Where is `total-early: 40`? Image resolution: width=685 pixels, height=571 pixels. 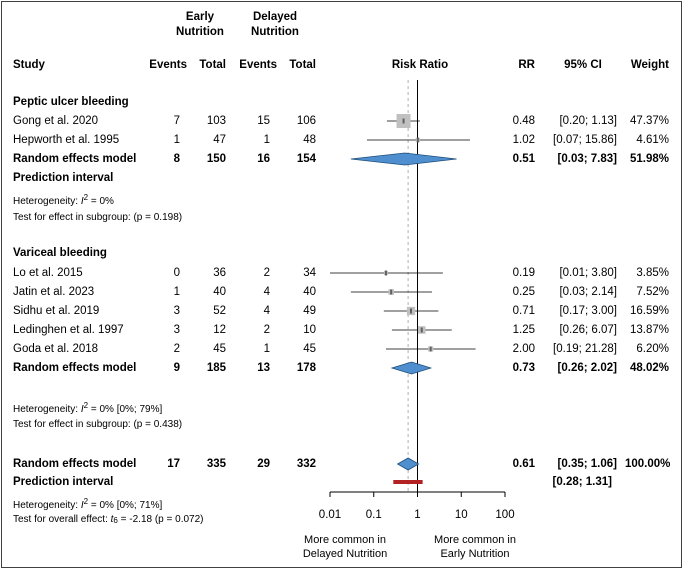 total-early: 40 is located at coordinates (219, 292).